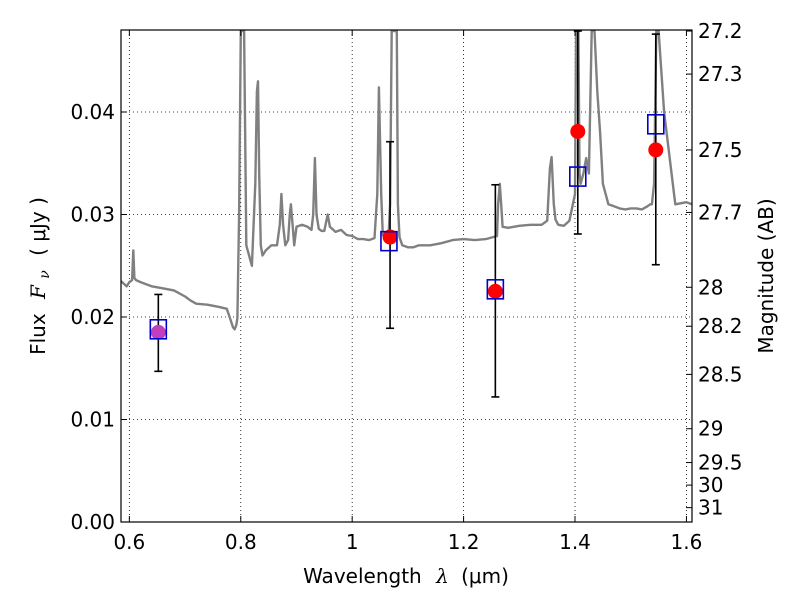  I want to click on x-tick-label: 0.8, so click(241, 542).